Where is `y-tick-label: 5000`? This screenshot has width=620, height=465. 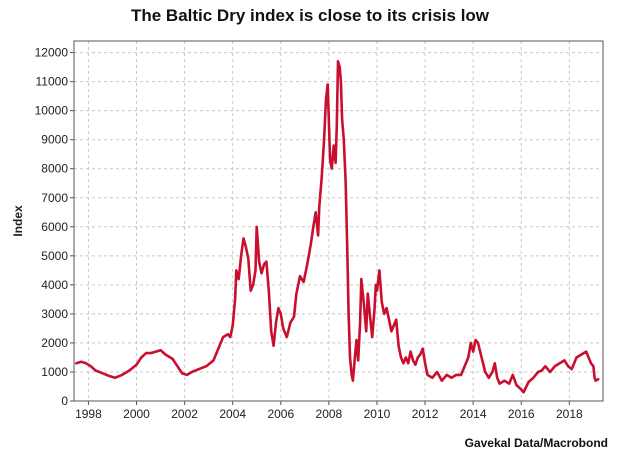
y-tick-label: 5000 is located at coordinates (54, 256).